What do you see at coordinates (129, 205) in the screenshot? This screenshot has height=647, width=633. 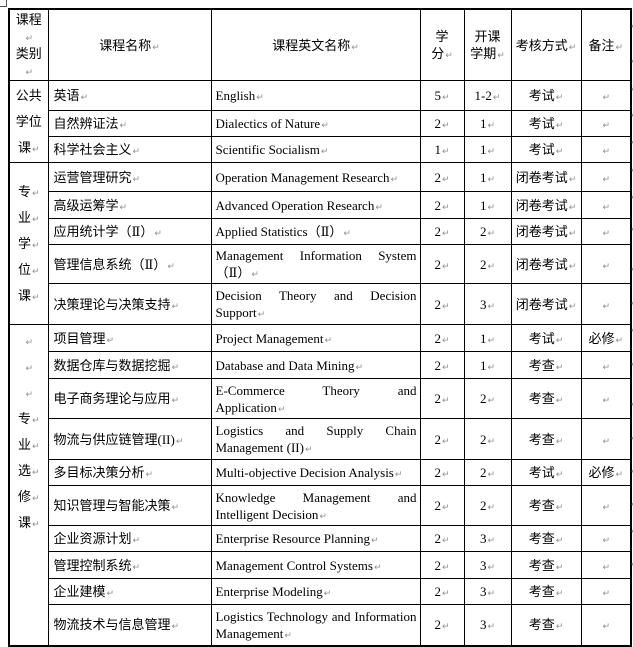 I see `course-name-cell: 高级运筹学↵` at bounding box center [129, 205].